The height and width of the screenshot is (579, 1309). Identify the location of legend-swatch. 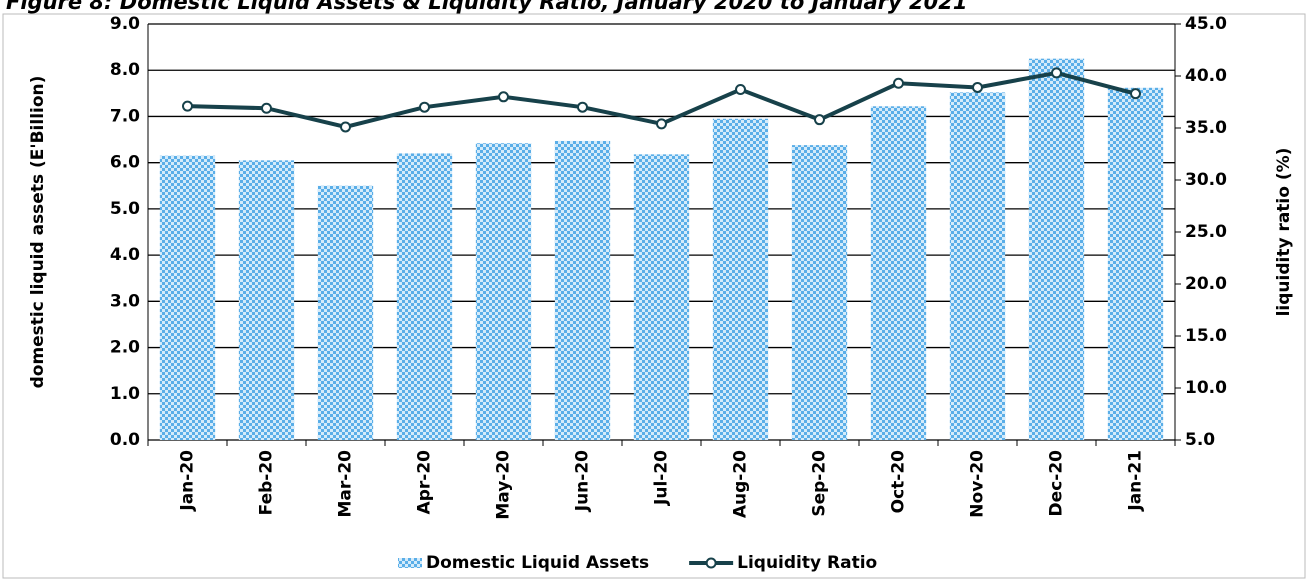
(410, 563).